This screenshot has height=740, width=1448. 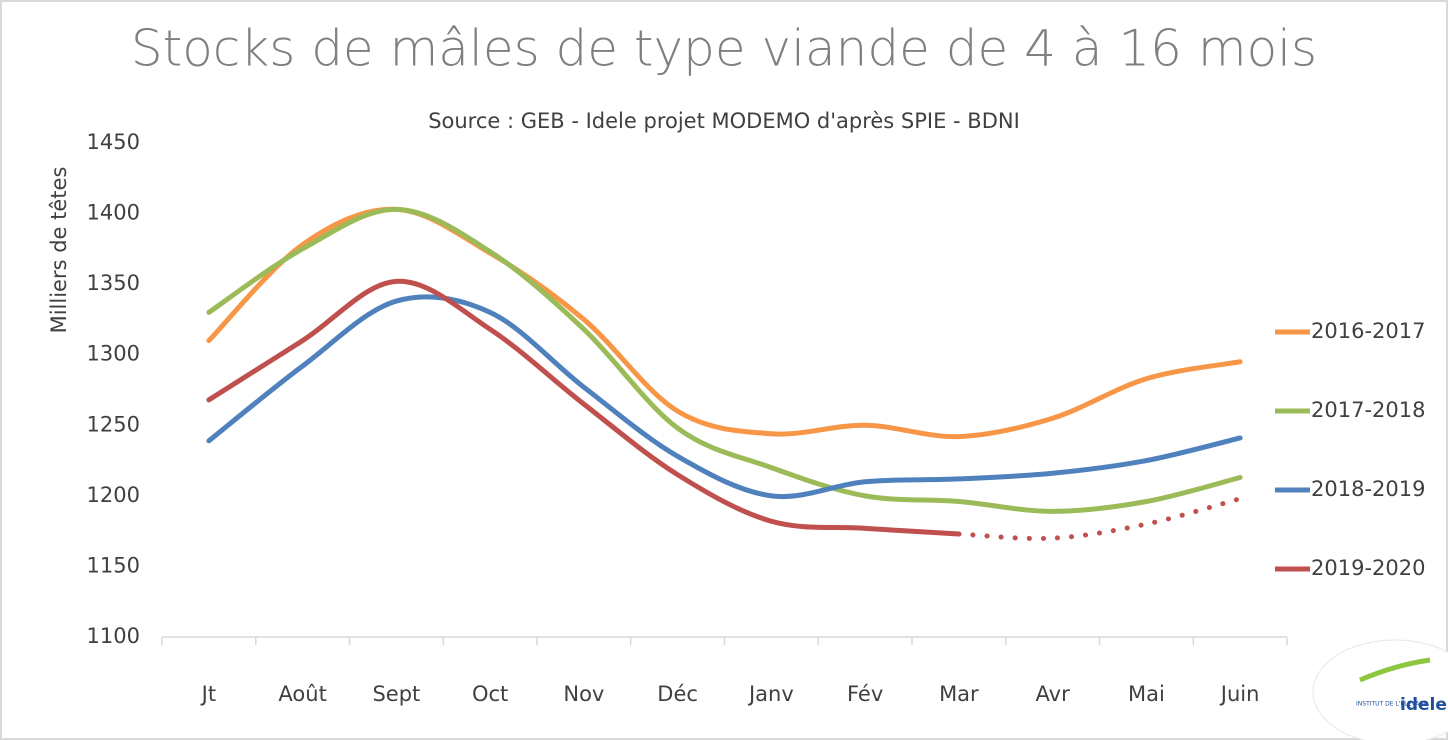 I want to click on legend-label: 2017-2018, so click(x=1368, y=410).